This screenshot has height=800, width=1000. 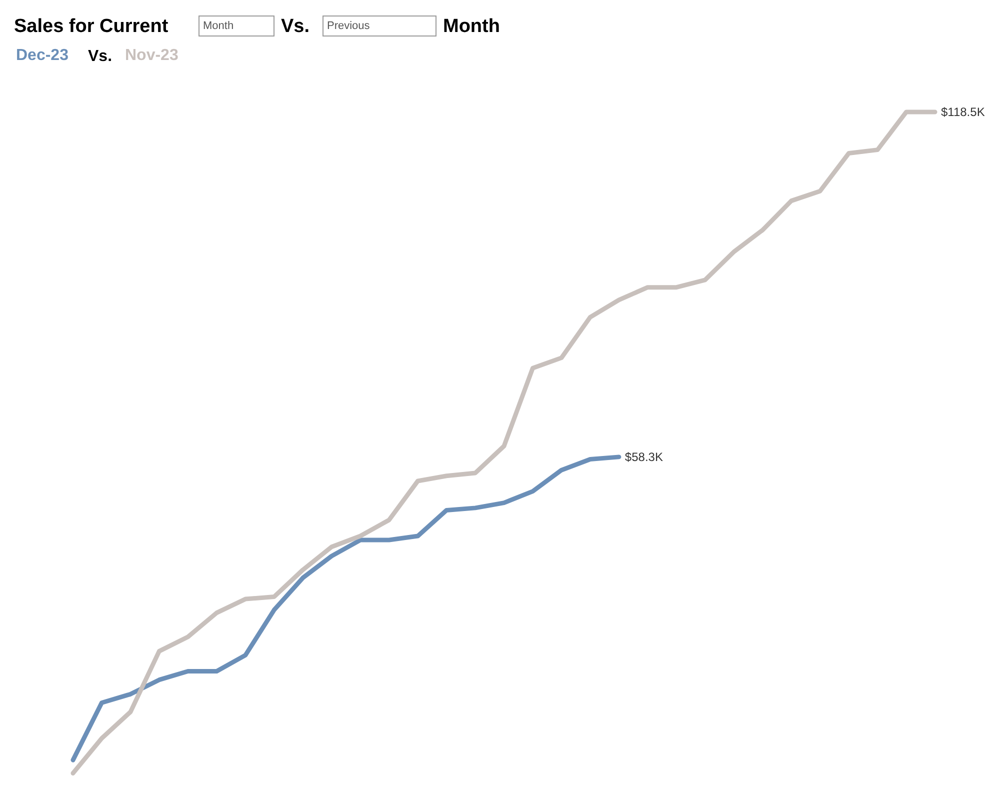 I want to click on text: Dec-23, so click(x=42, y=55).